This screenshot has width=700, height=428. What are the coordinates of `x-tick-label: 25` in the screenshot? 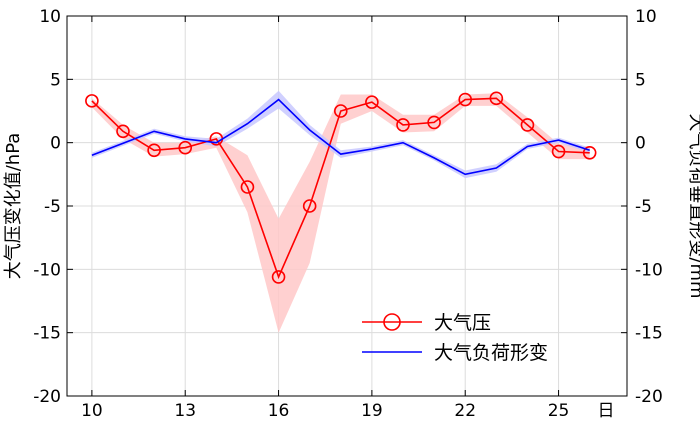 It's located at (559, 411).